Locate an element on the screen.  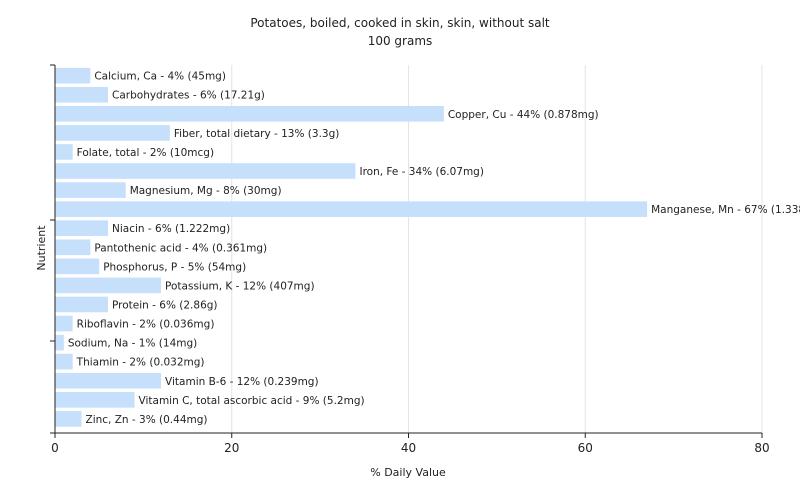
bar-label: Protein - 6% (2.86g) is located at coordinates (165, 305).